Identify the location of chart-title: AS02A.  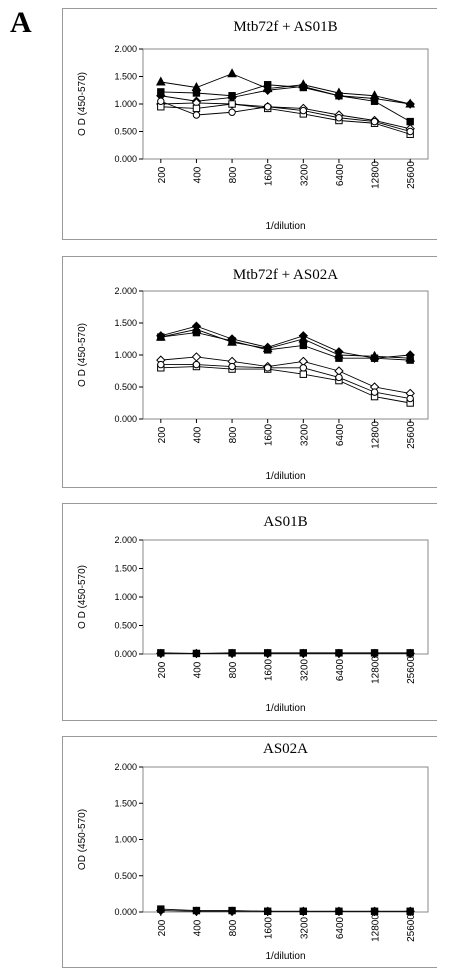
(285, 749).